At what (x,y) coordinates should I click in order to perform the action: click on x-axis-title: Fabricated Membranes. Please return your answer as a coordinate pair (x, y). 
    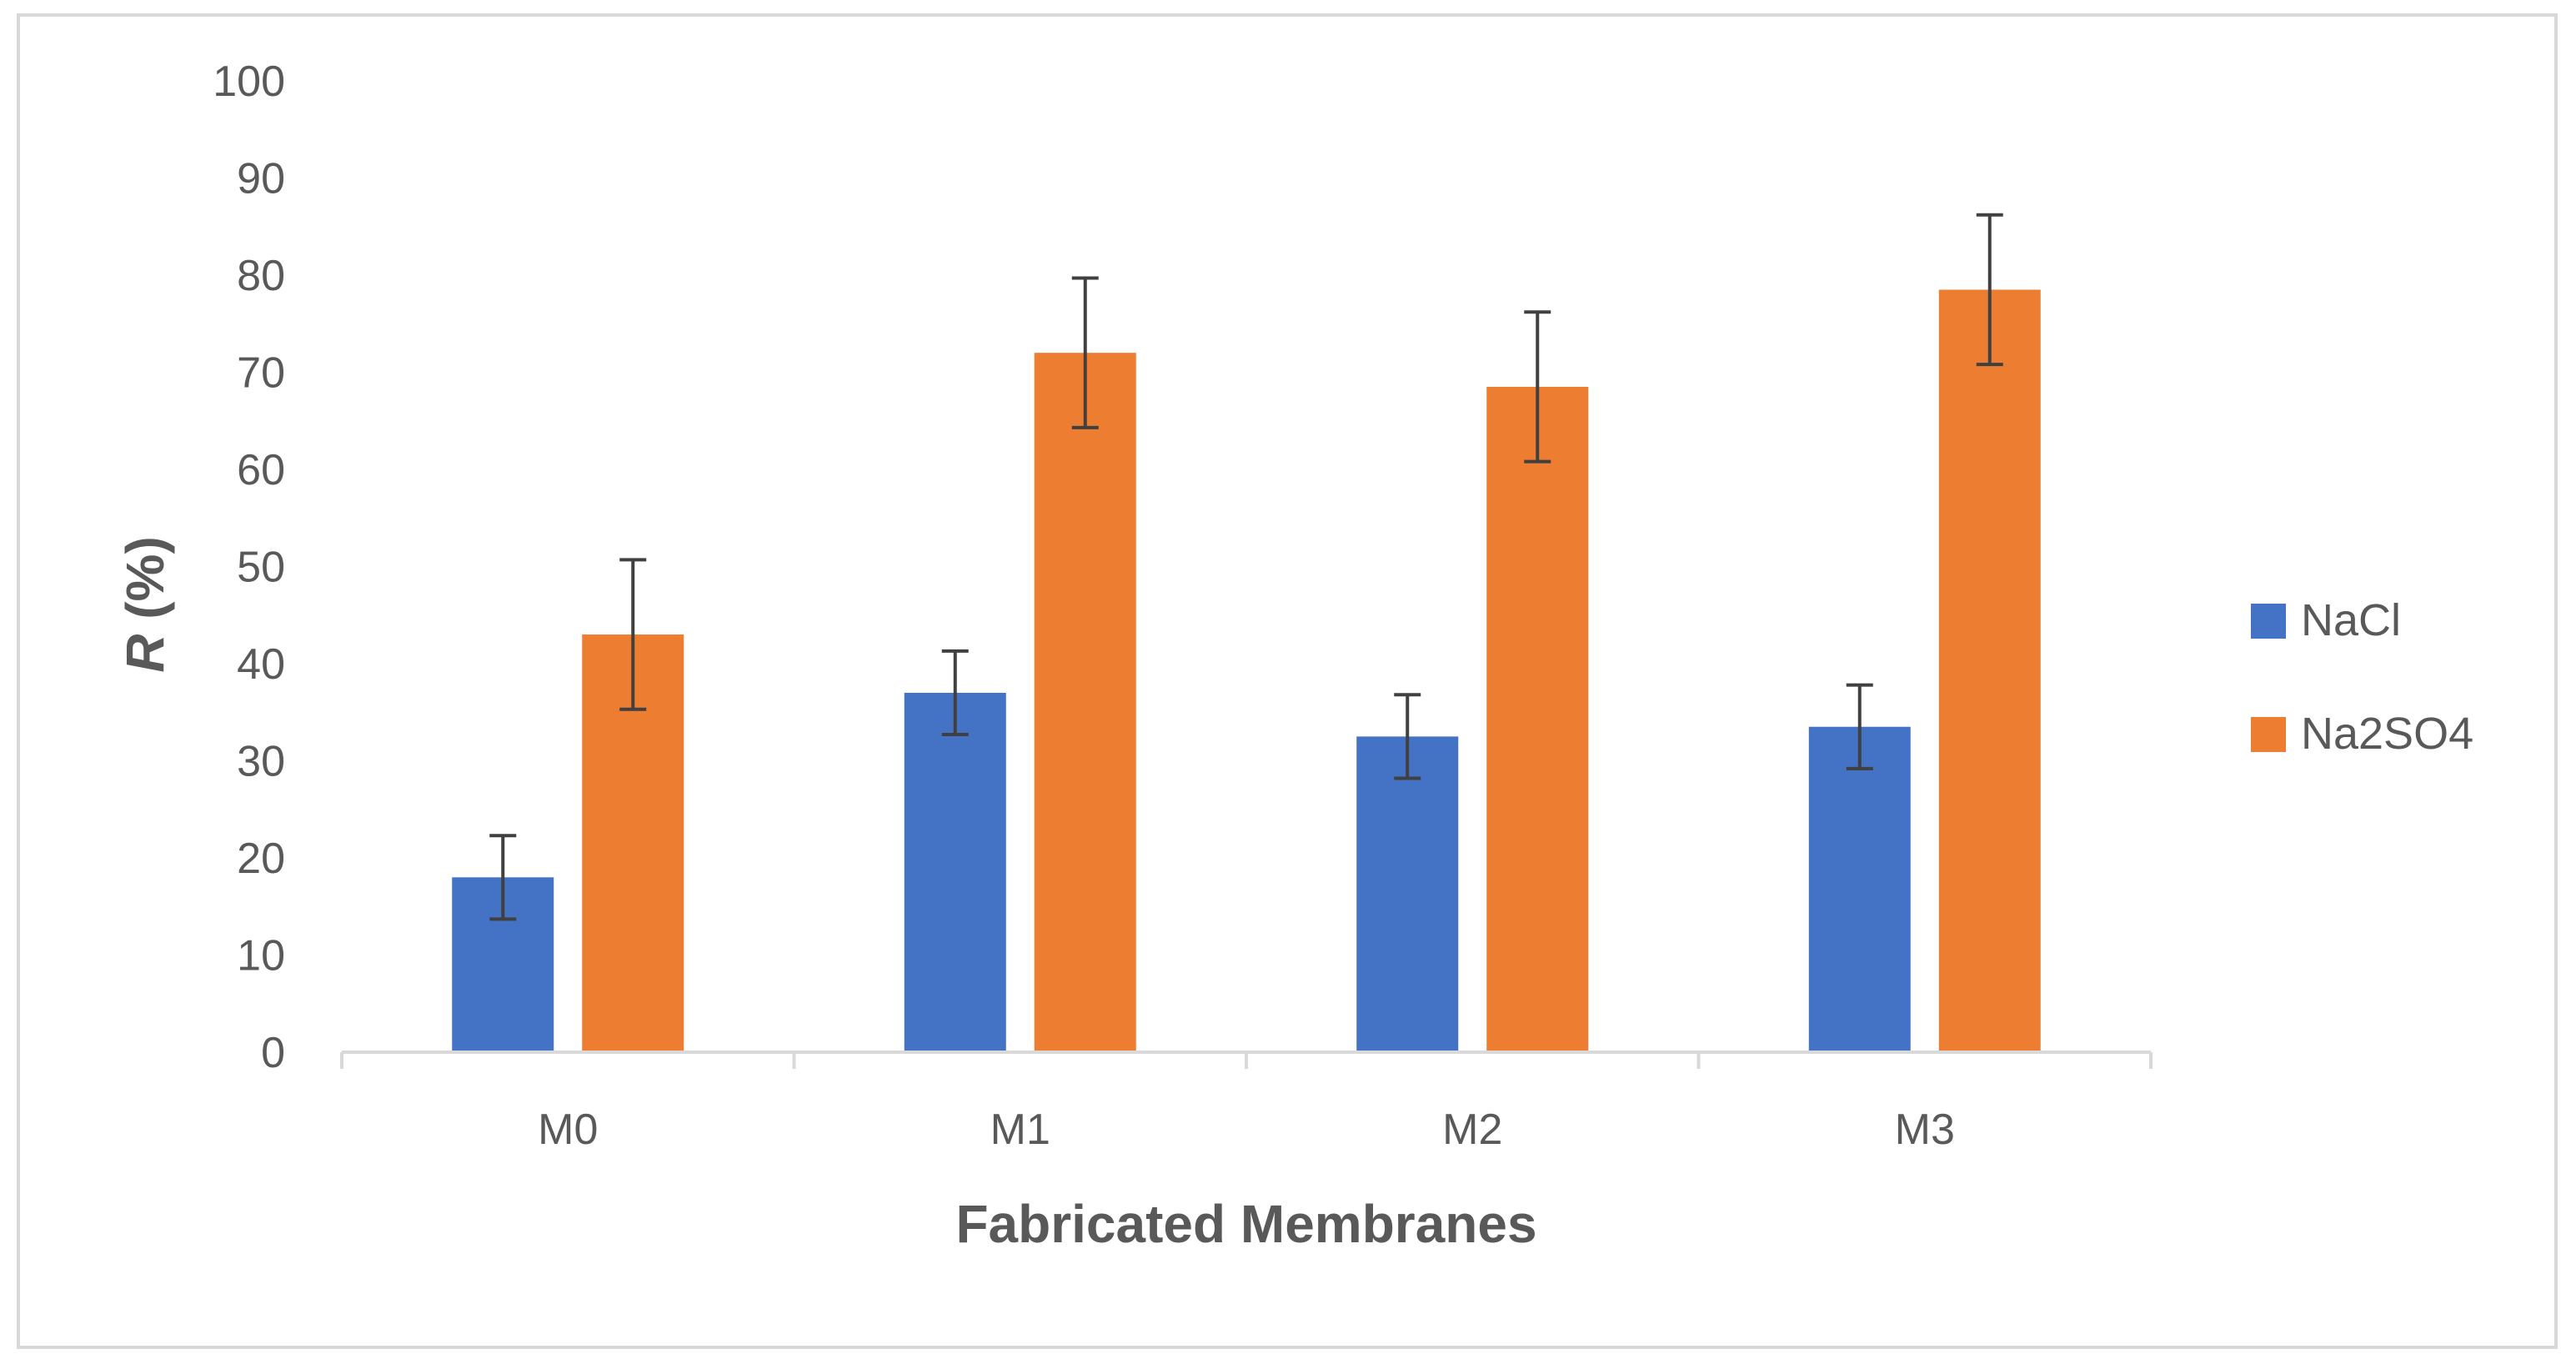
    Looking at the image, I should click on (1245, 1224).